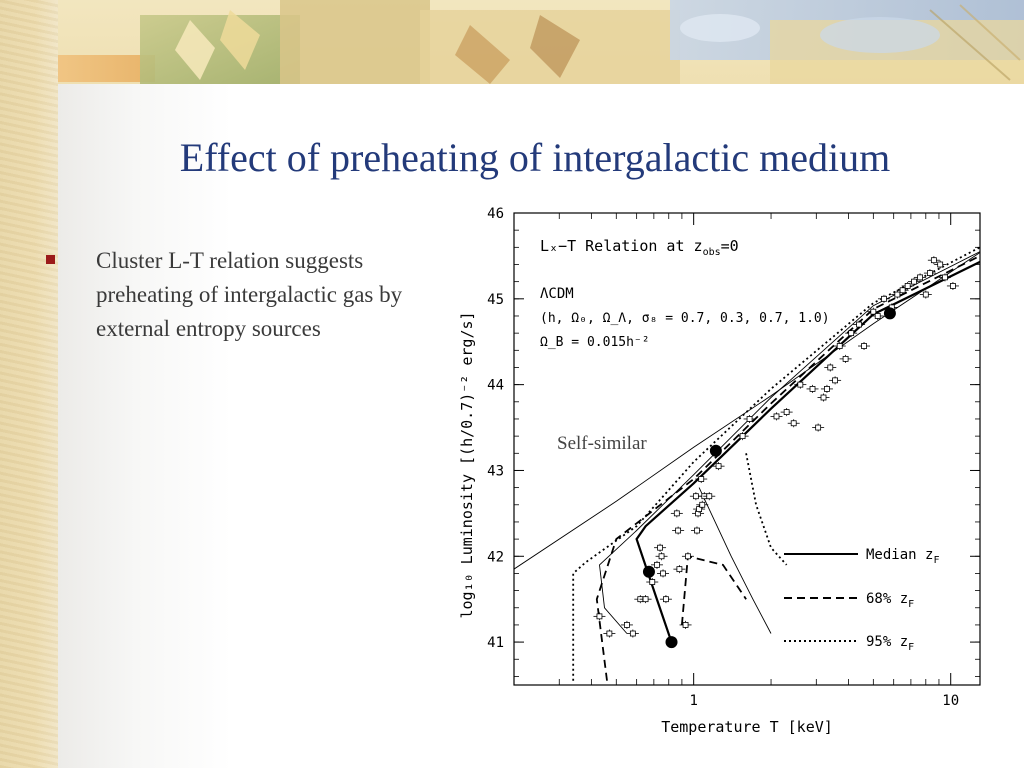  I want to click on annotation-lcdm: ΛCDM, so click(557, 294).